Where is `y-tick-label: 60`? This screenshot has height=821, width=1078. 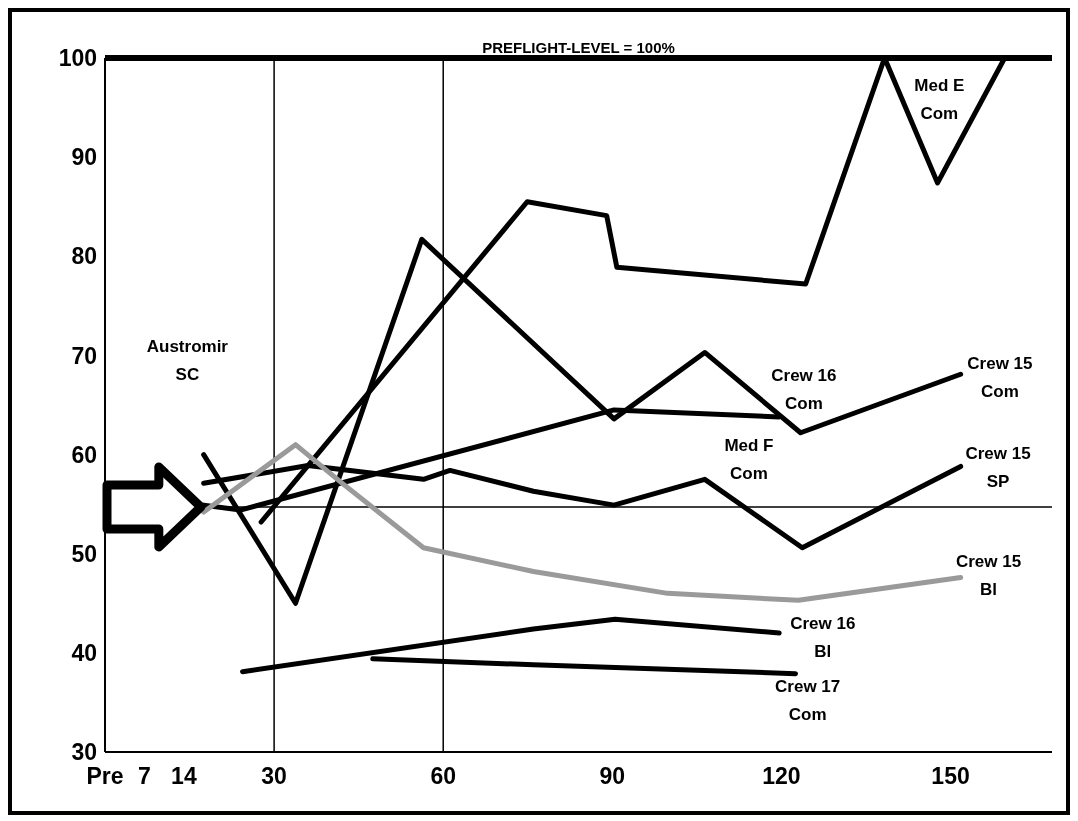
y-tick-label: 60 is located at coordinates (84, 454).